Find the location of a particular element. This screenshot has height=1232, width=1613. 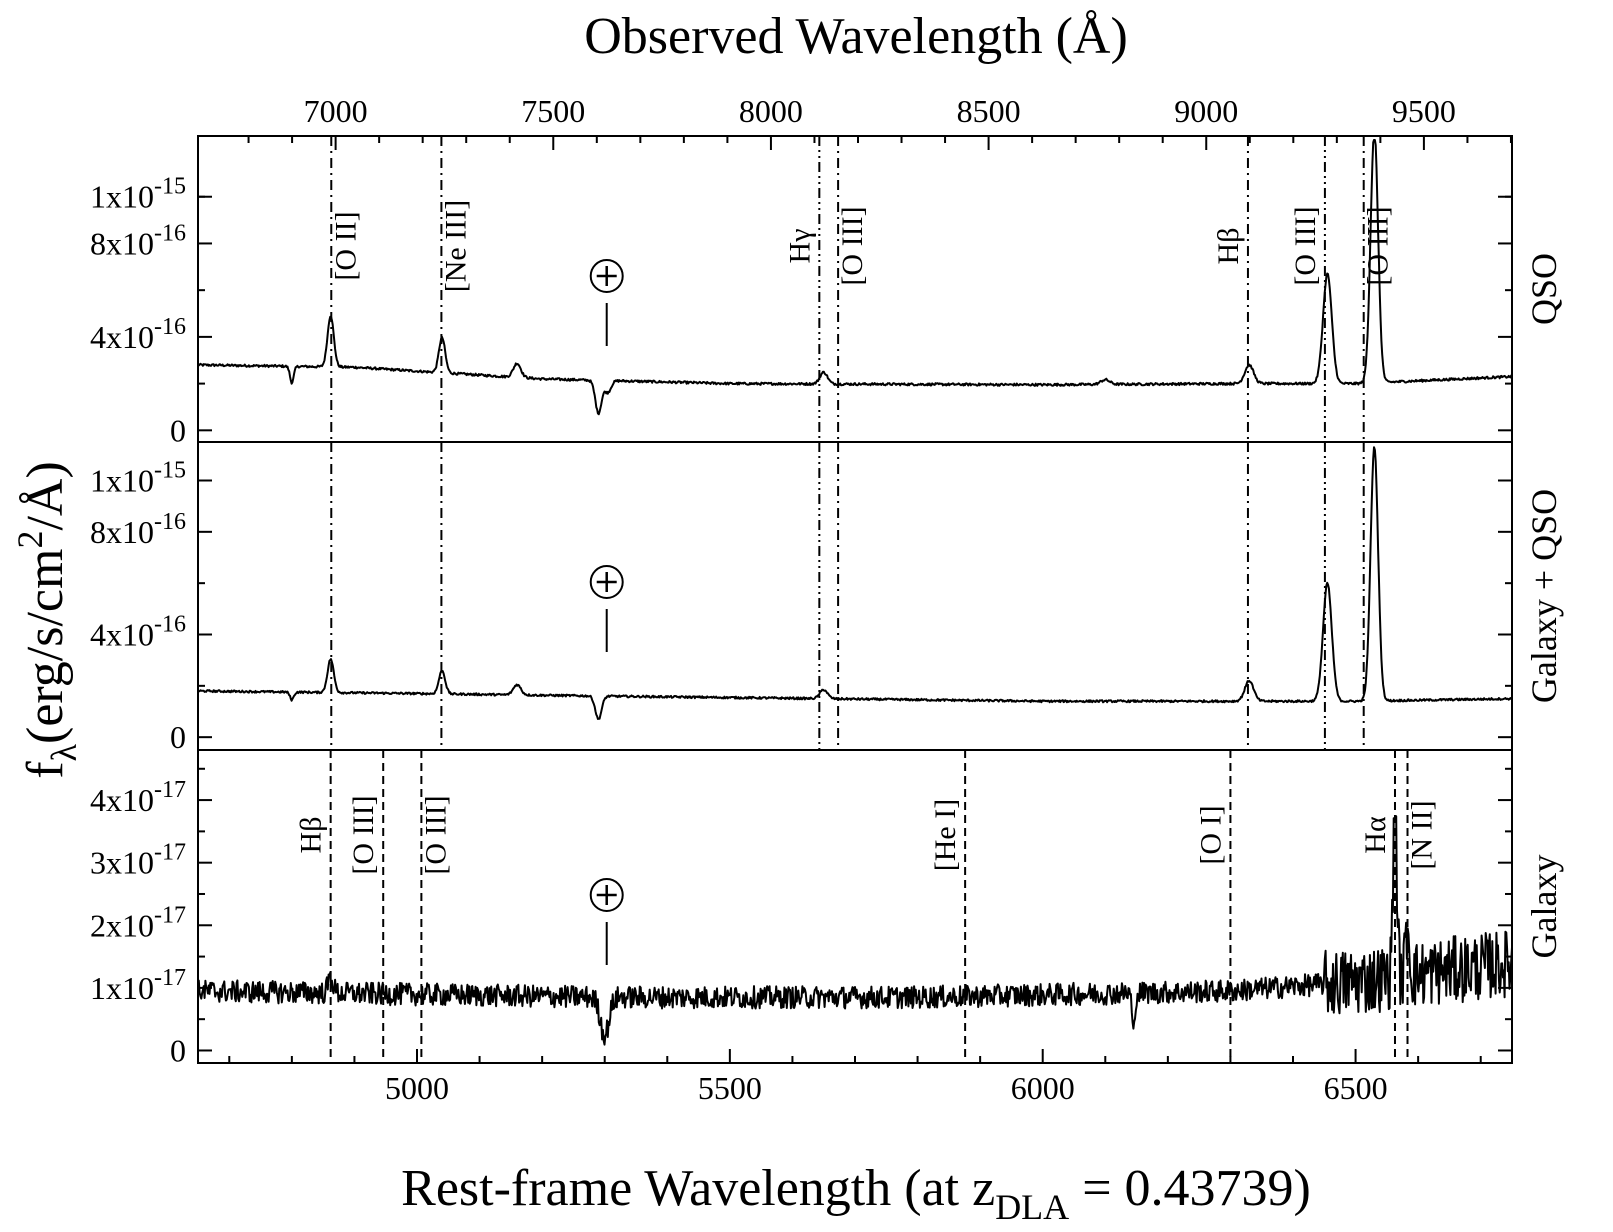

x-tick-label: 6000 is located at coordinates (1043, 1088).